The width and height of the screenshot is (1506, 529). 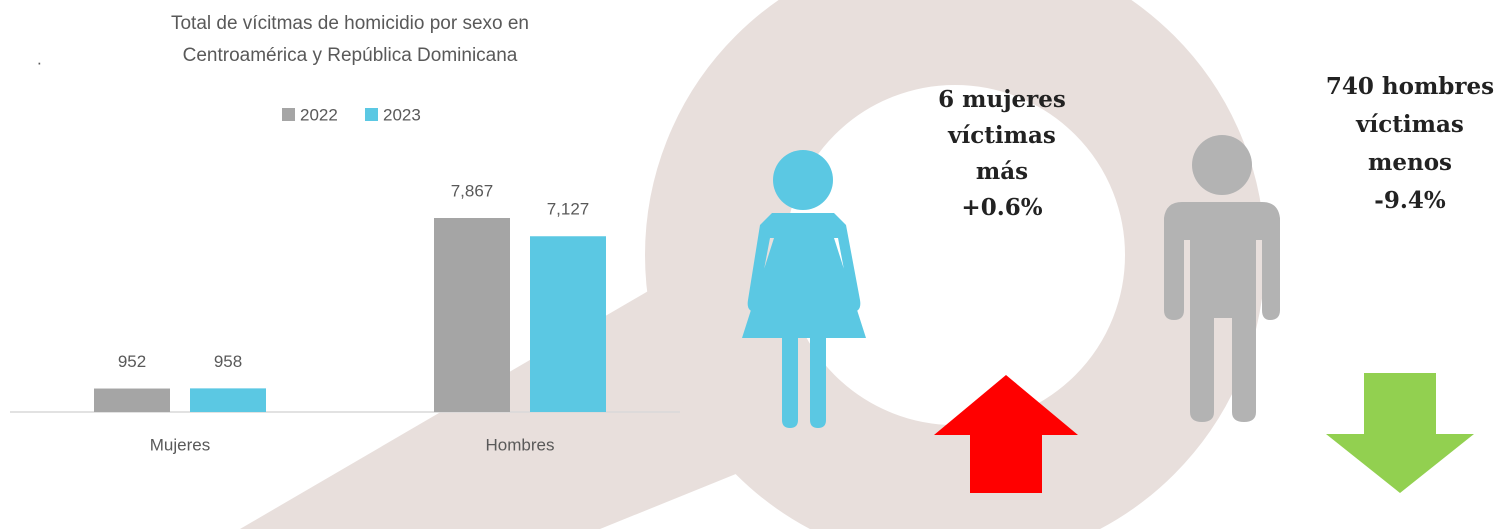 I want to click on value-label: 7,127, so click(x=568, y=209).